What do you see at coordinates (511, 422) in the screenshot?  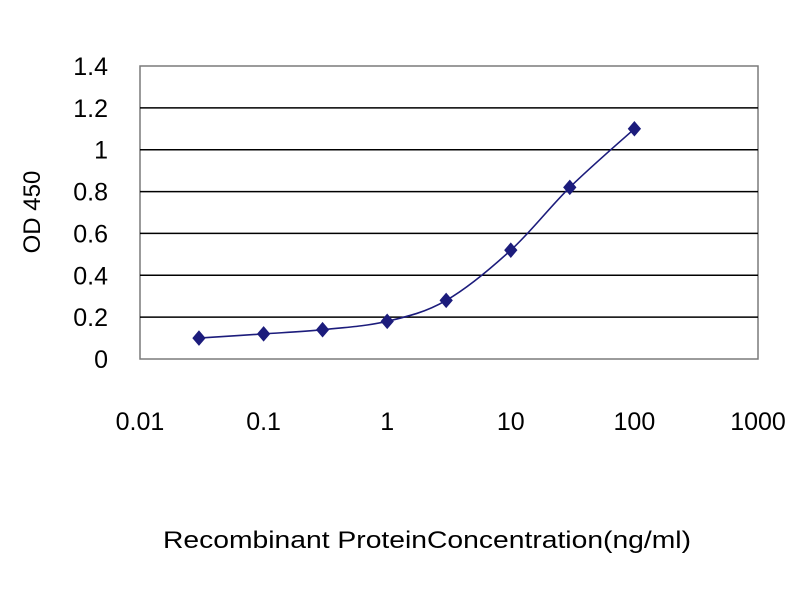 I see `x-tick-label: 10` at bounding box center [511, 422].